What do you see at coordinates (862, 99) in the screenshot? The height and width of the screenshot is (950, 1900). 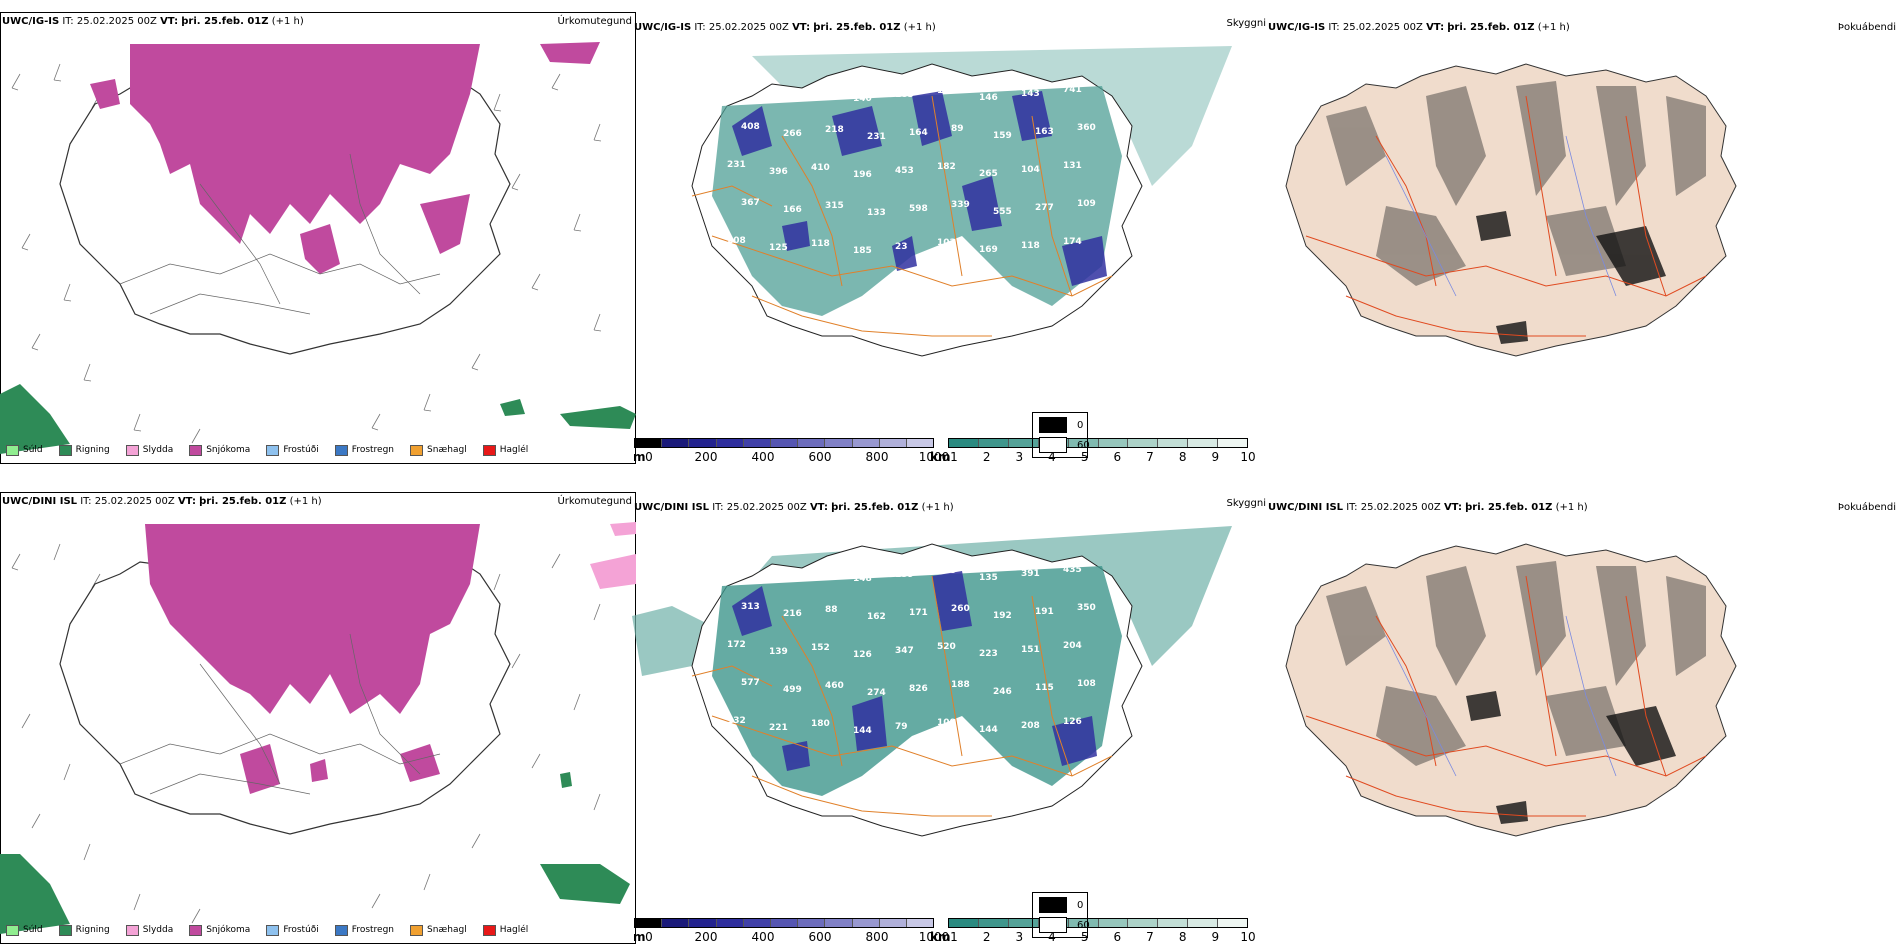 I see `cloud-base-label: 140` at bounding box center [862, 99].